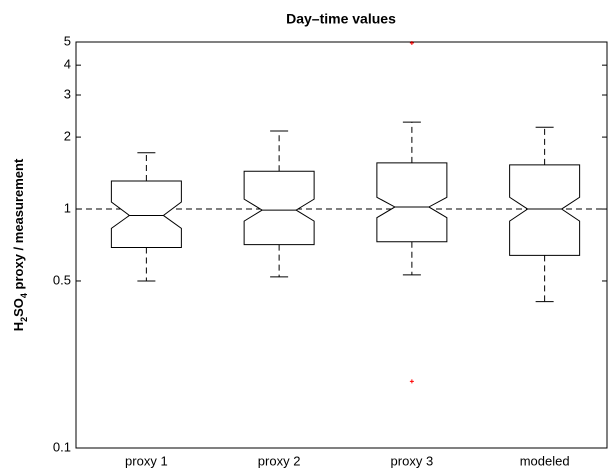  Describe the element at coordinates (24, 295) in the screenshot. I see `y-label-part: 4` at that location.